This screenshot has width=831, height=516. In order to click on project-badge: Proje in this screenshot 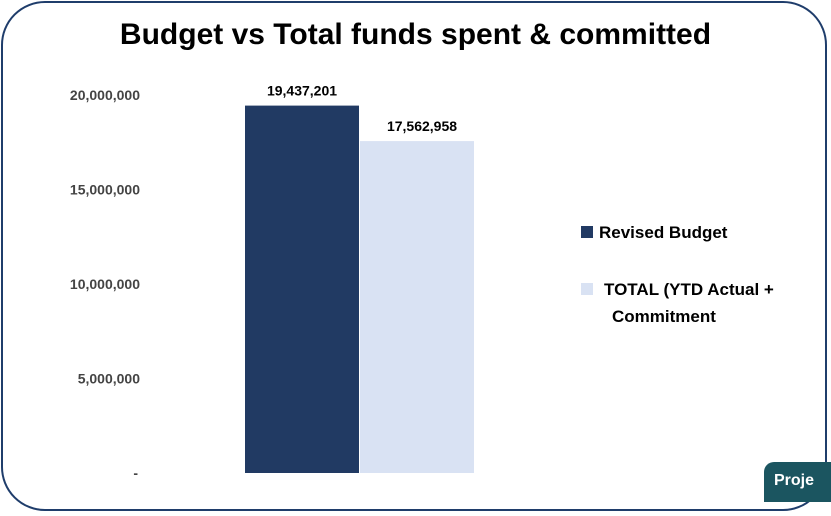, I will do `click(797, 482)`.